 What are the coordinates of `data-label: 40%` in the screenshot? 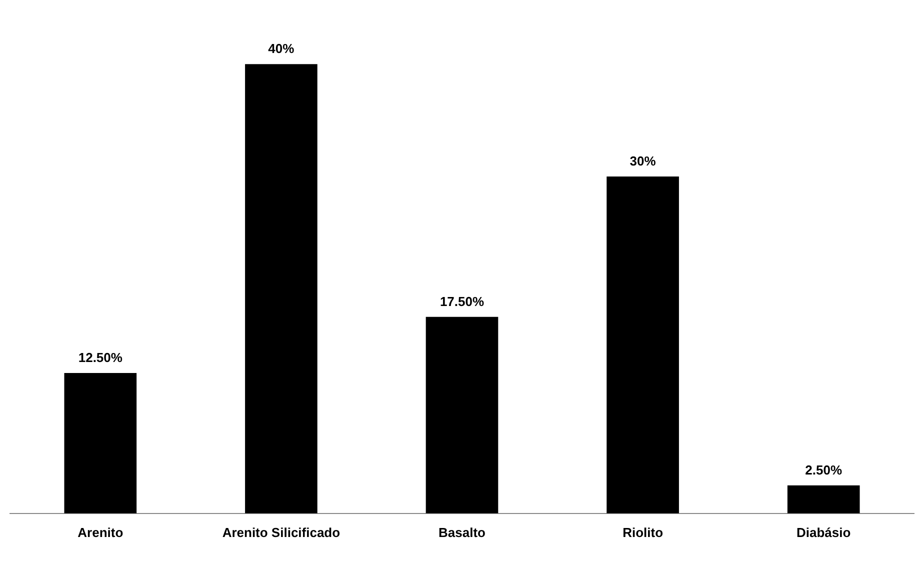 It's located at (281, 48).